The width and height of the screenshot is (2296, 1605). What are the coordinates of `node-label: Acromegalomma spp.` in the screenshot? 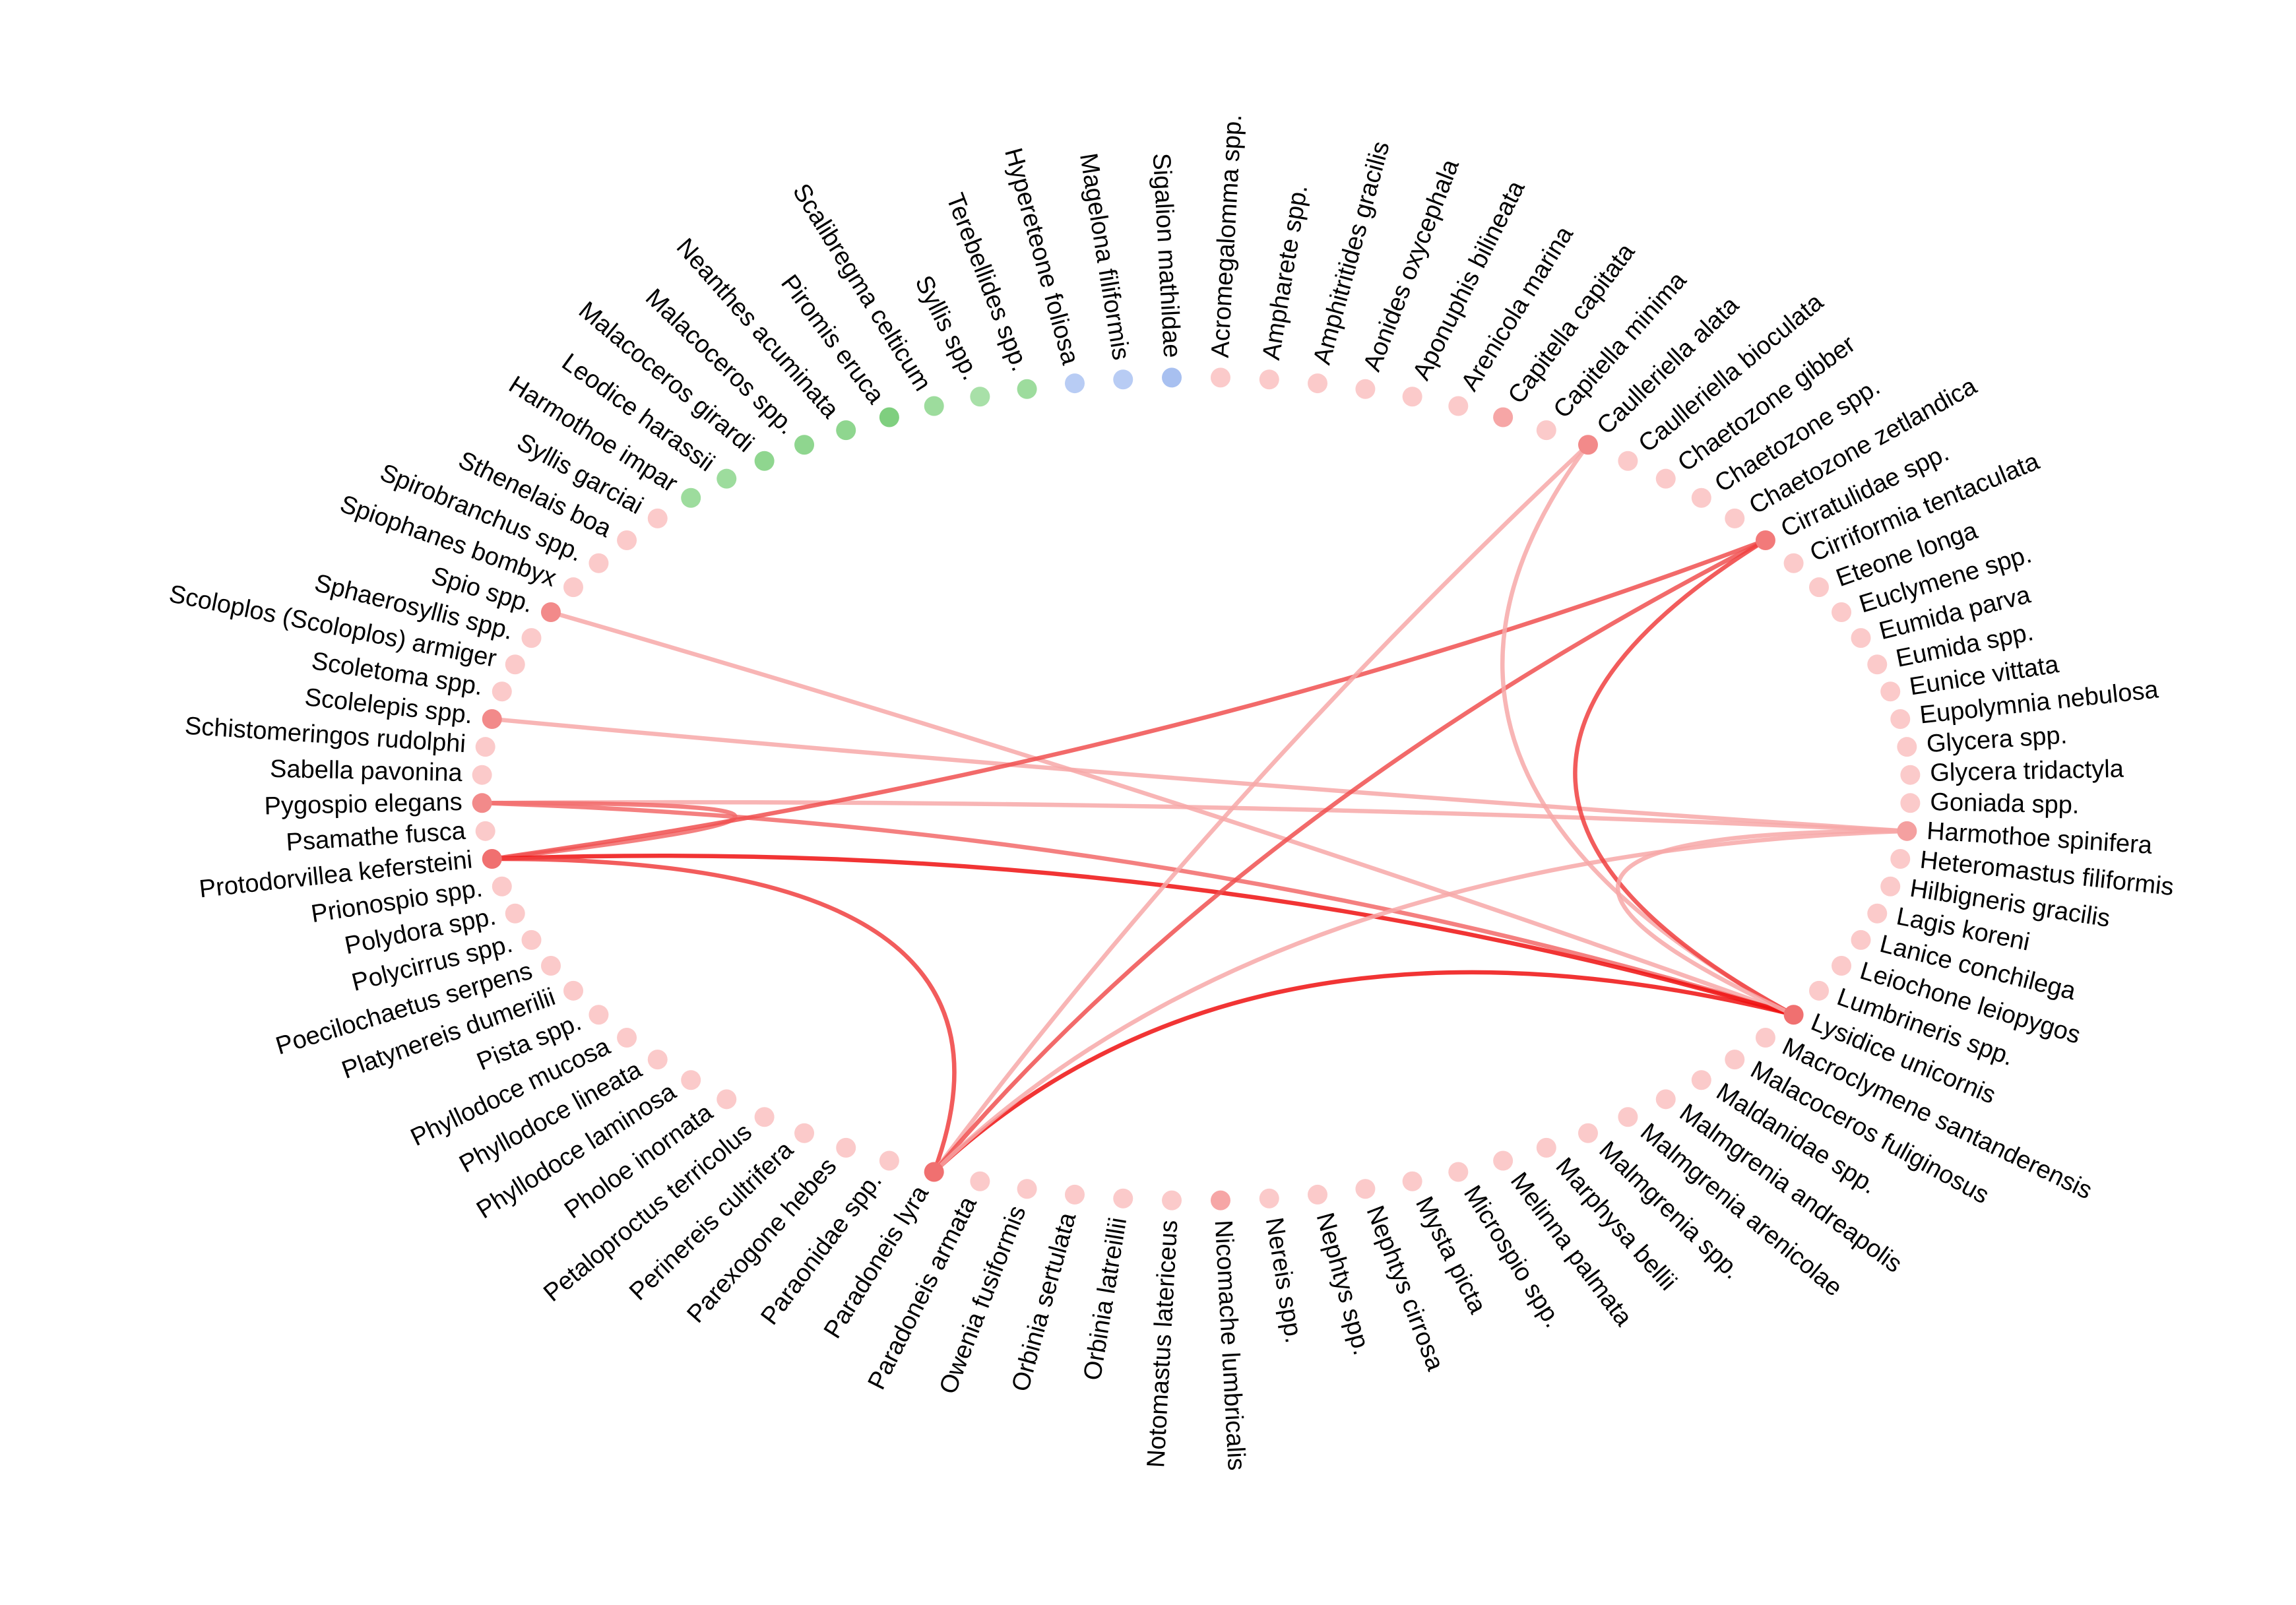 It's located at (1227, 235).